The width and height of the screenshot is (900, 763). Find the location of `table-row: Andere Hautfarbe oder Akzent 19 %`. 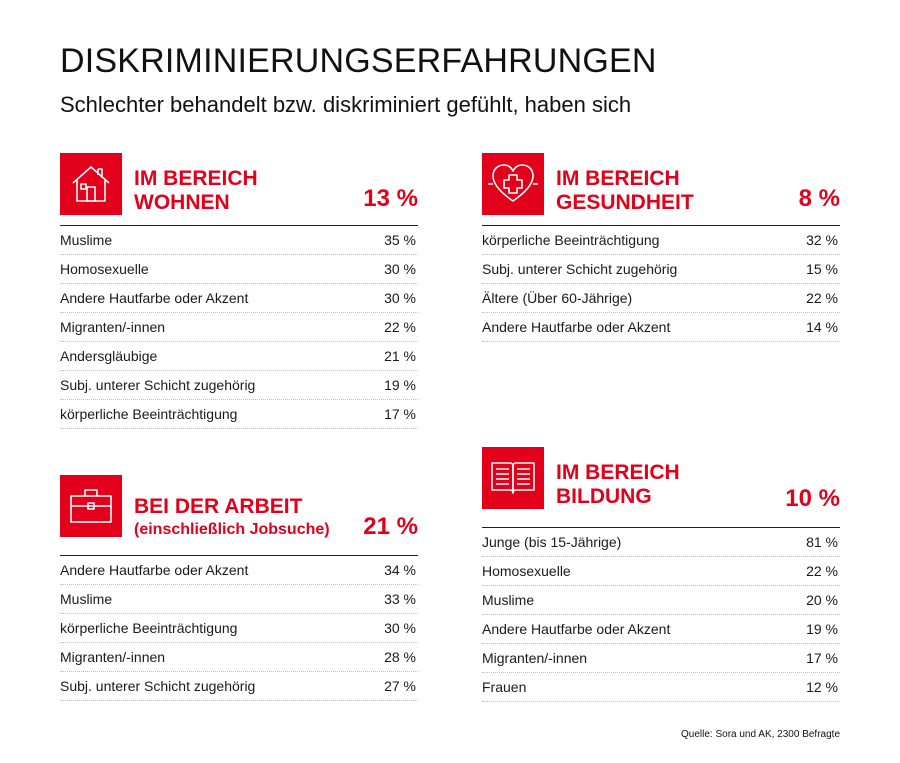

table-row: Andere Hautfarbe oder Akzent 19 % is located at coordinates (661, 629).